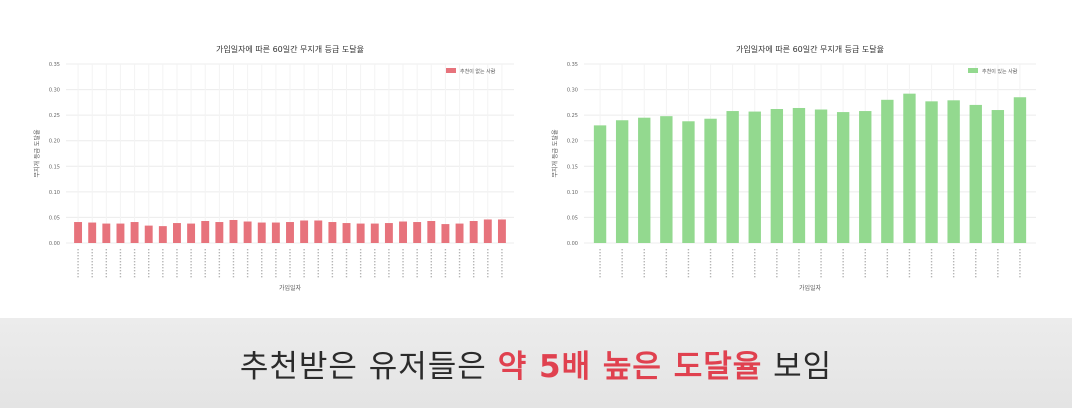 The height and width of the screenshot is (408, 1072). I want to click on caption-text-2: 보임, so click(797, 366).